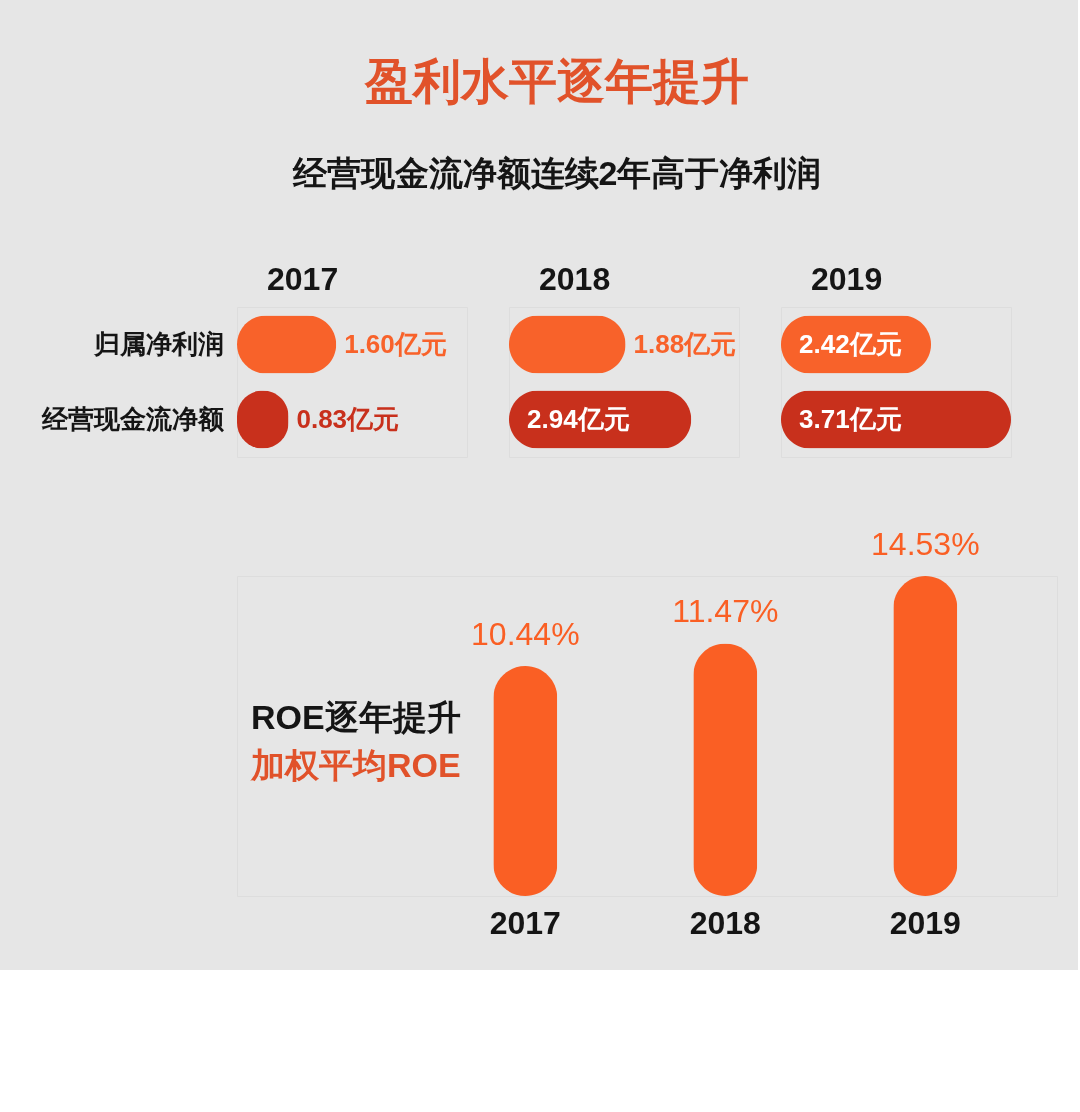 The width and height of the screenshot is (1080, 1112). I want to click on data-label: 2.94亿元, so click(578, 418).